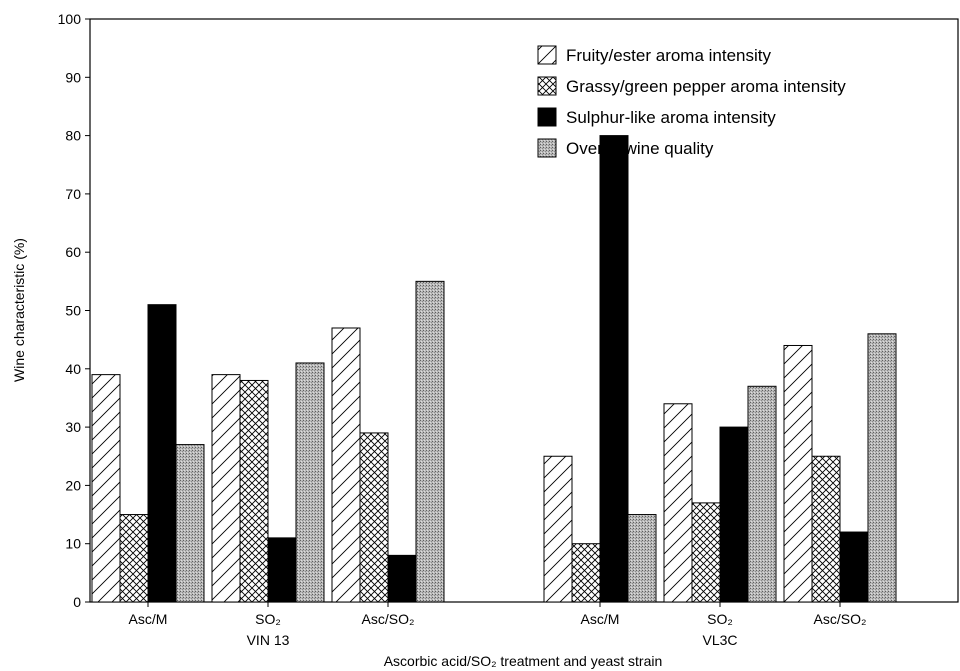  What do you see at coordinates (73, 369) in the screenshot?
I see `y-tick-label: 40` at bounding box center [73, 369].